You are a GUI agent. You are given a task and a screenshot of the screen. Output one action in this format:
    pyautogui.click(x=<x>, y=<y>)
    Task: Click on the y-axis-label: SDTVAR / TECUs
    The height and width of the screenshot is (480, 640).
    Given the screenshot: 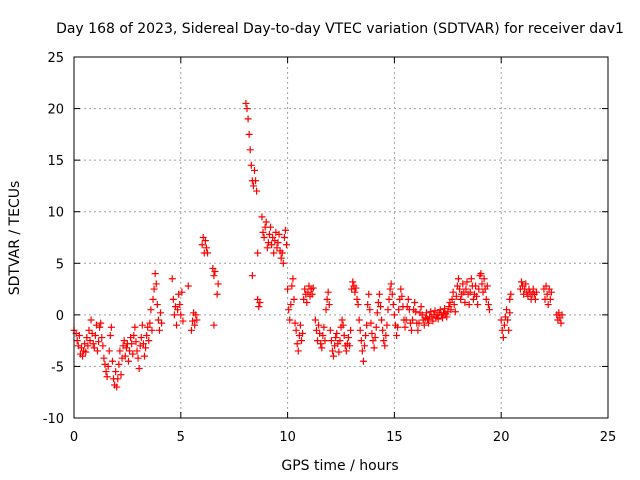 What is the action you would take?
    pyautogui.click(x=15, y=238)
    